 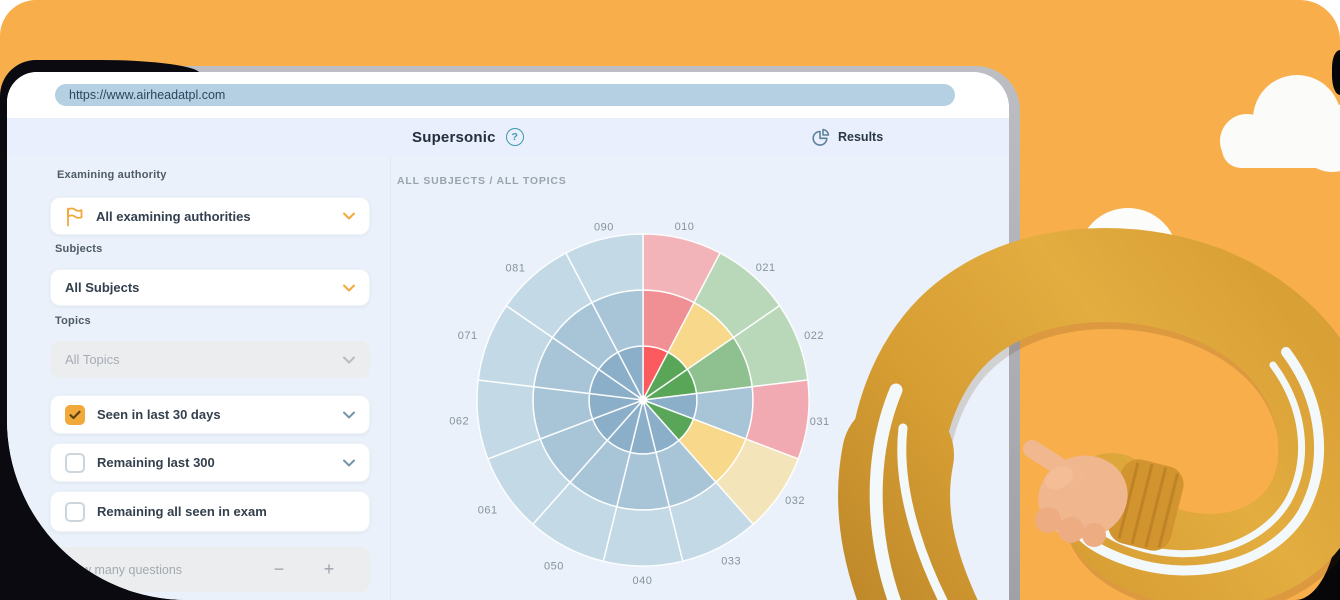 I want to click on page-title: Supersonic, so click(x=454, y=137).